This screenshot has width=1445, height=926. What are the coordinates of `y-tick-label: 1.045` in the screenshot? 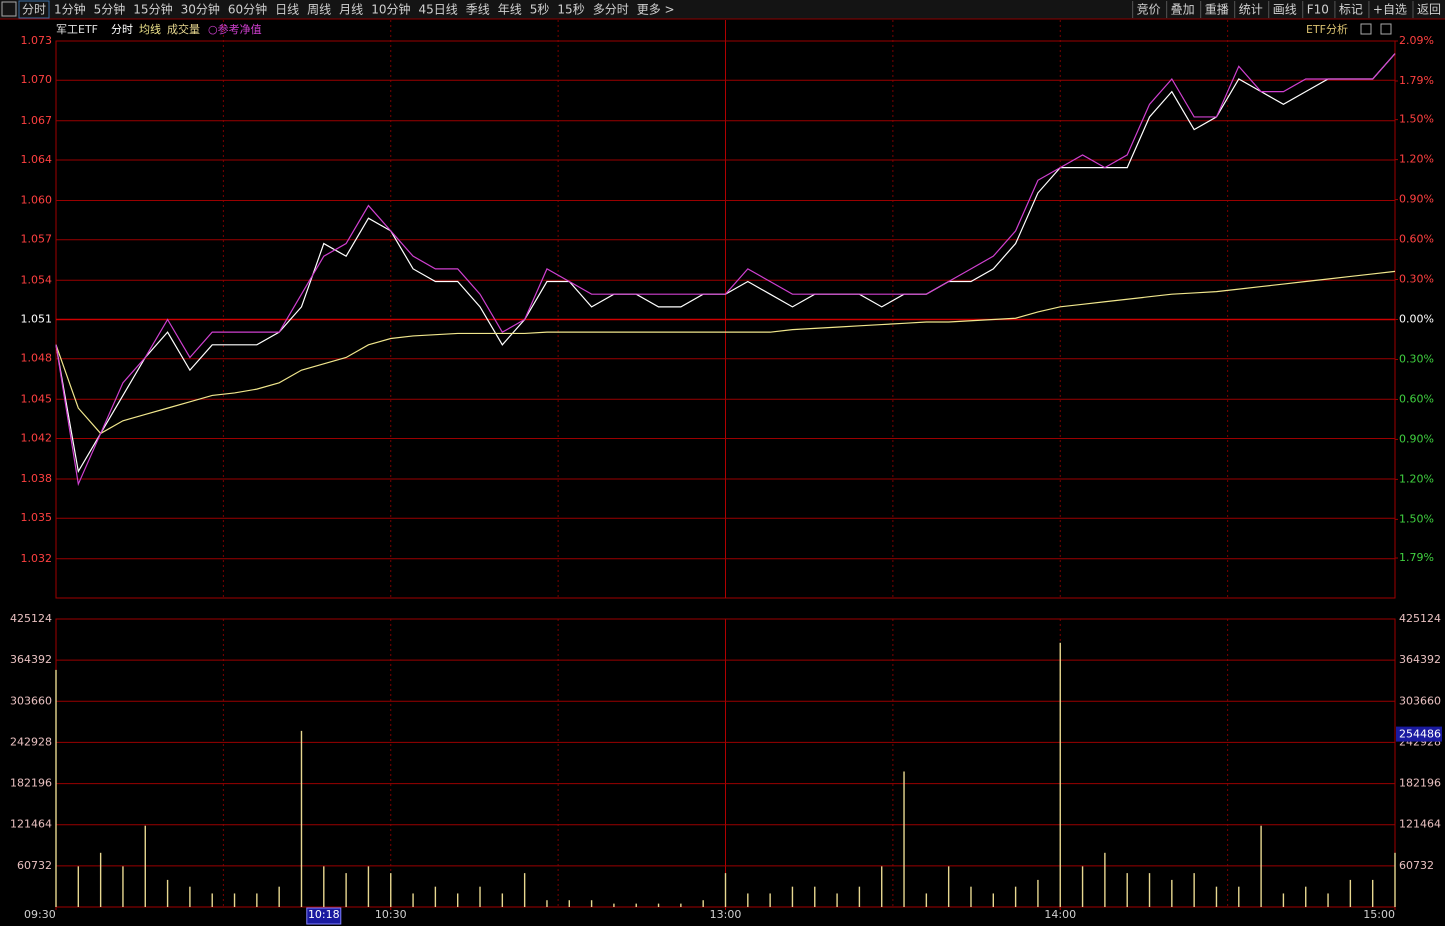 It's located at (37, 398).